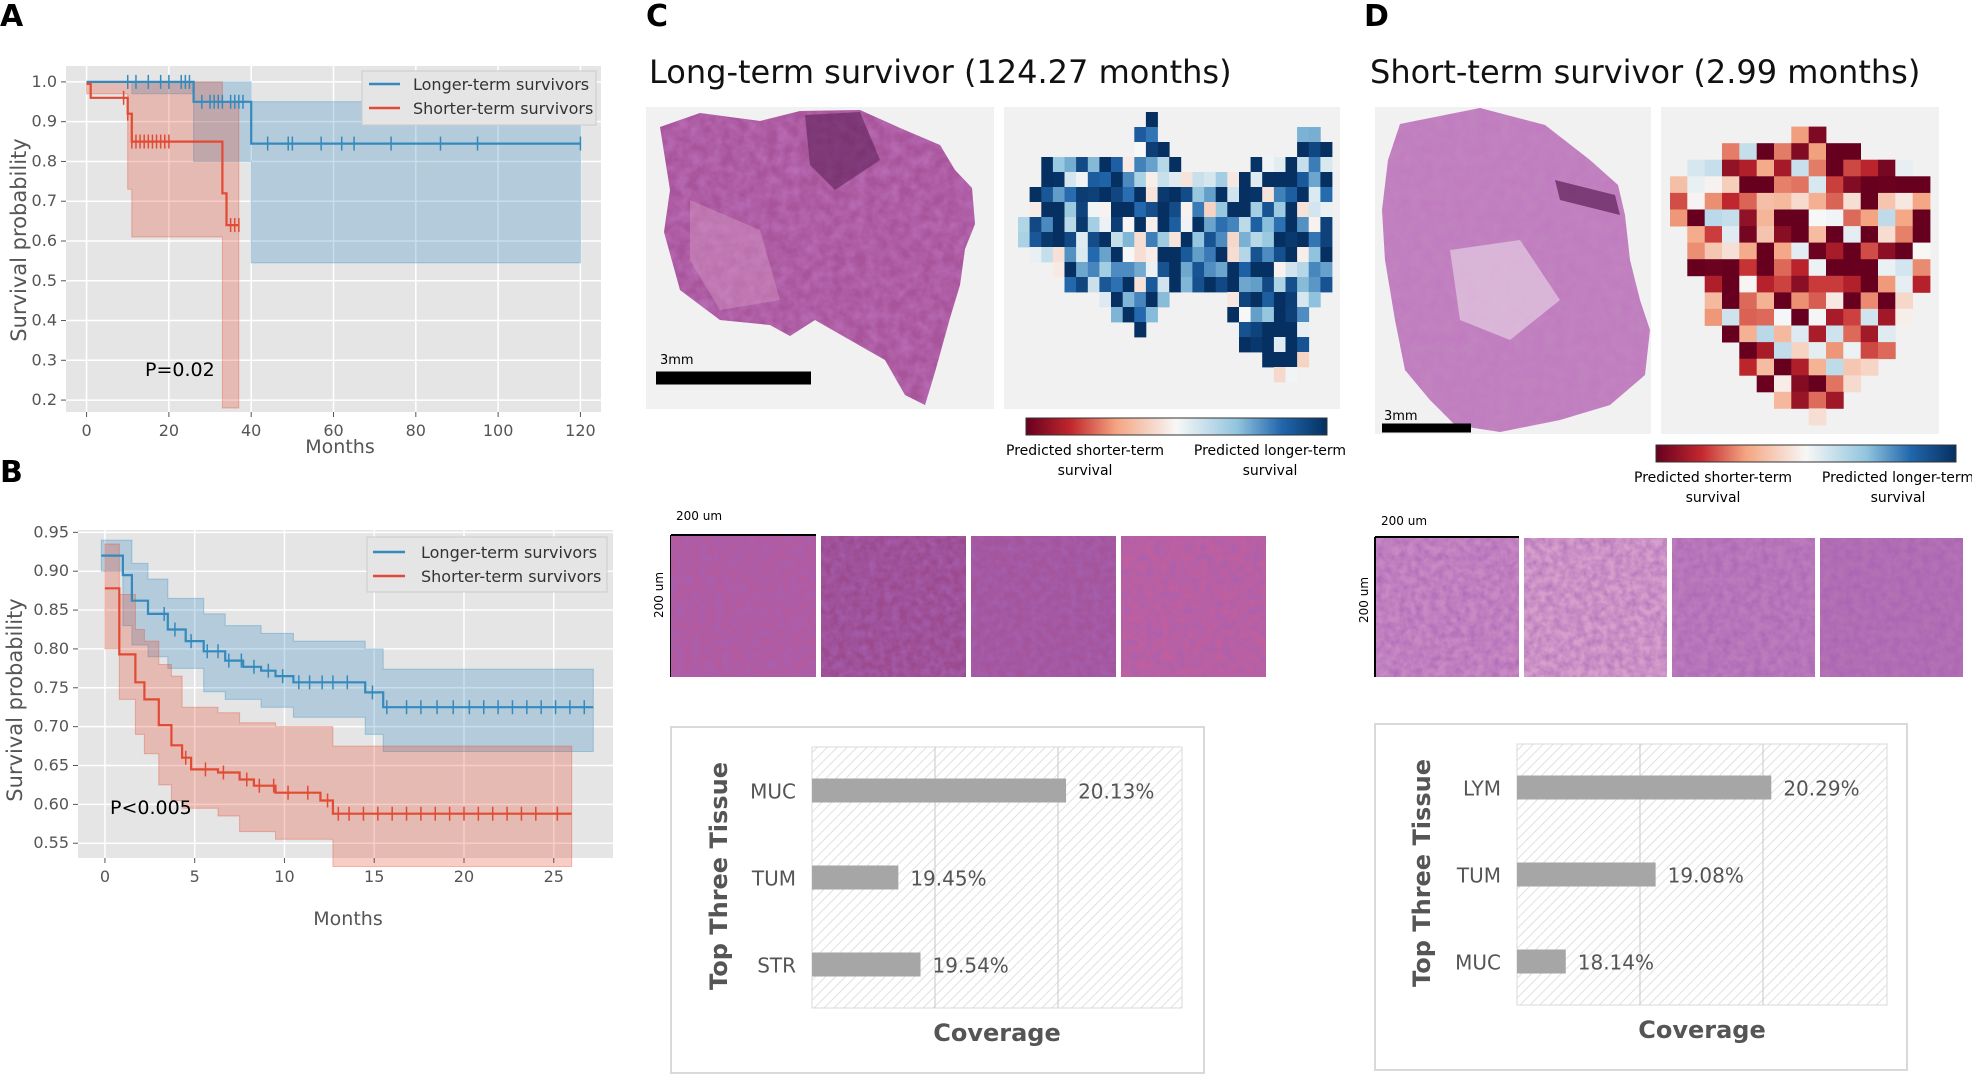 This screenshot has height=1076, width=1972. Describe the element at coordinates (1172, 258) in the screenshot. I see `heatmap-c` at that location.